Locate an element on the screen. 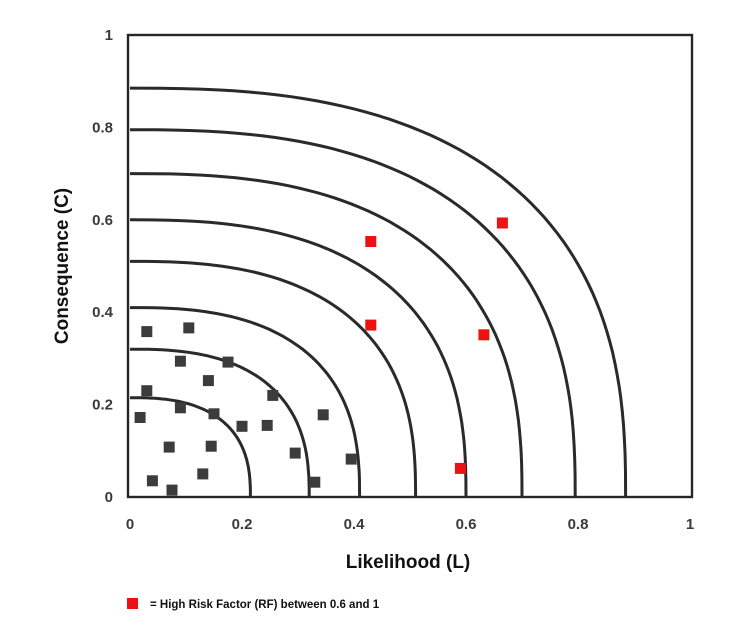 Image resolution: width=750 pixels, height=644 pixels. x-tick-label: 0.4 is located at coordinates (355, 524).